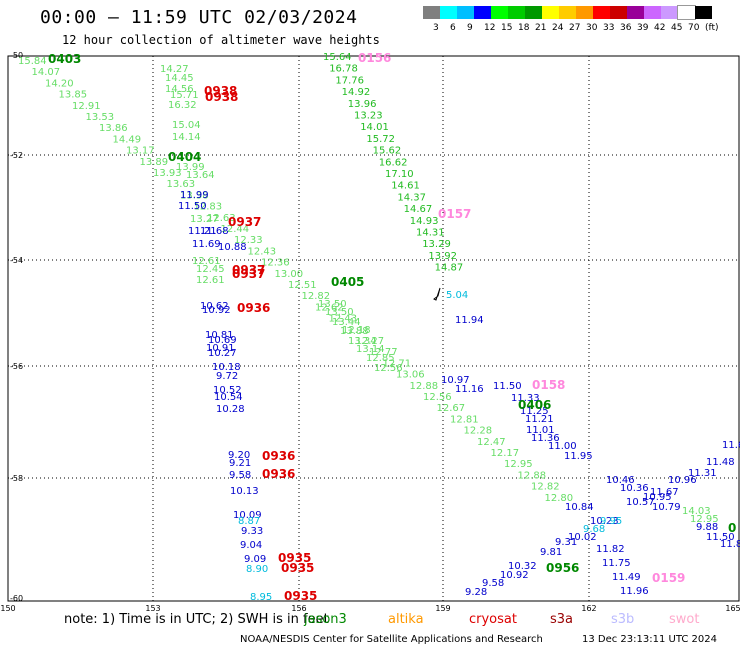 The width and height of the screenshot is (740, 650). What do you see at coordinates (505, 453) in the screenshot?
I see `swh-value-track-a: 12.17` at bounding box center [505, 453].